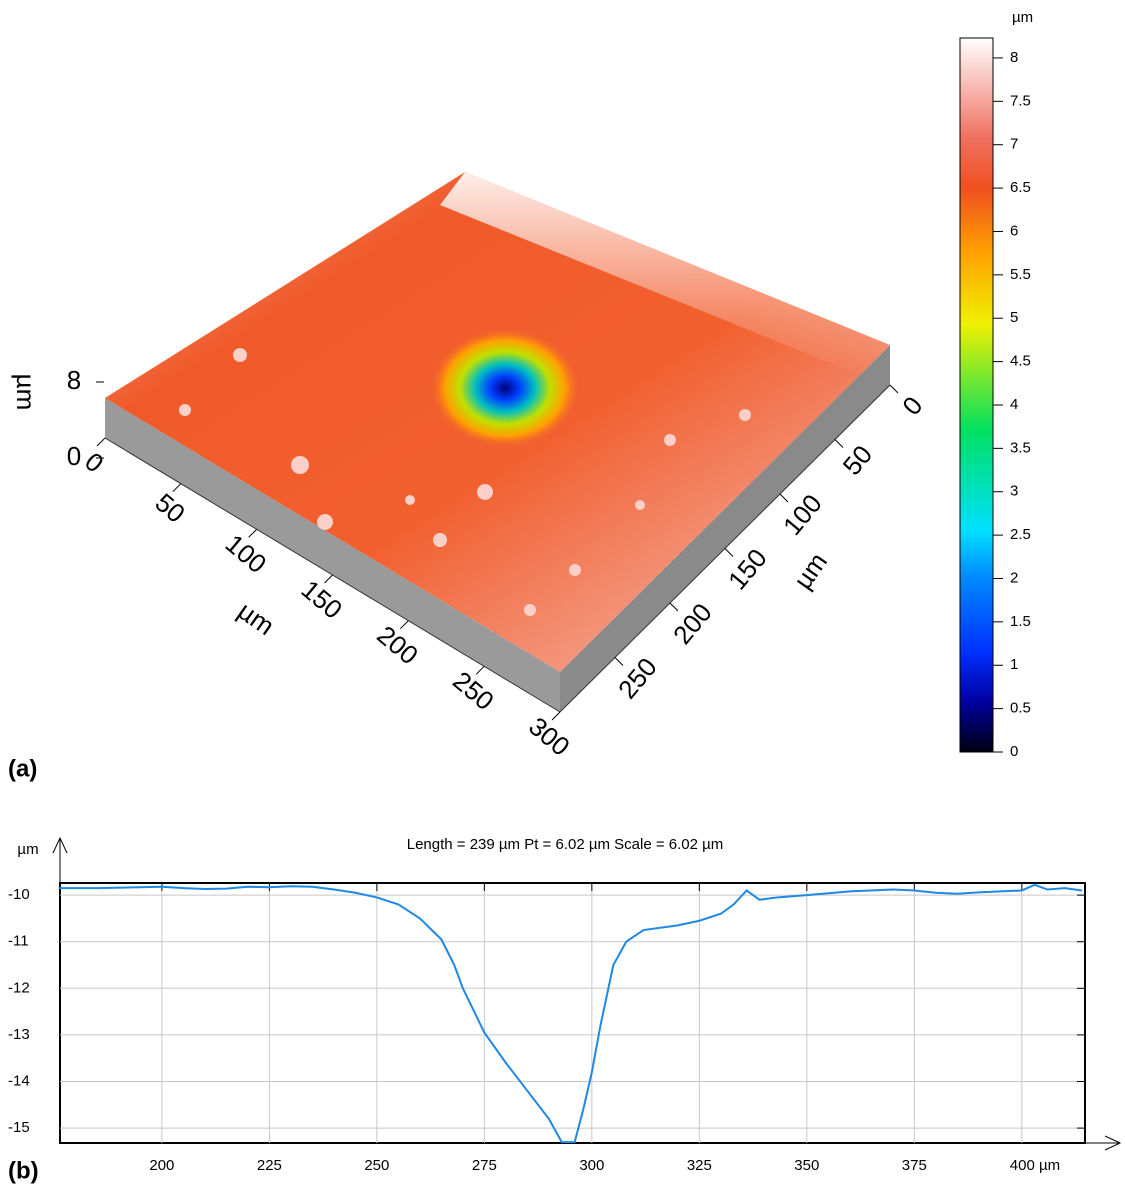 This screenshot has width=1125, height=1197. I want to click on y-tick-label: 200, so click(692, 623).